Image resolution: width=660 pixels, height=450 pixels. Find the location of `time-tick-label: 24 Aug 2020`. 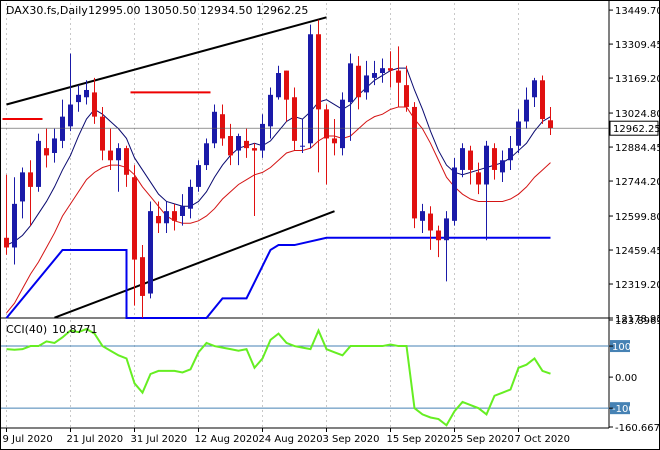

time-tick-label: 24 Aug 2020 is located at coordinates (291, 439).